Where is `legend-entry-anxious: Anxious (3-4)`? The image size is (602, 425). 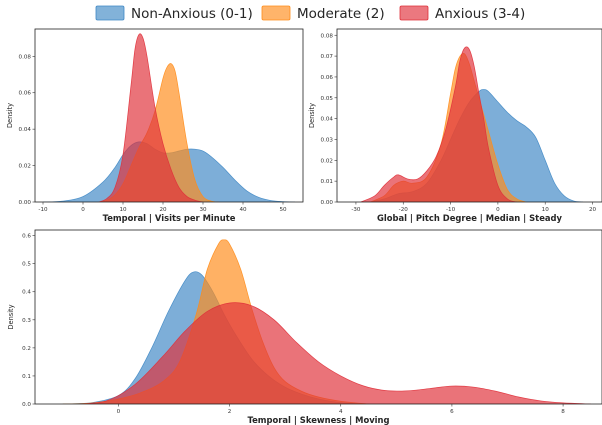 legend-entry-anxious: Anxious (3-4) is located at coordinates (462, 13).